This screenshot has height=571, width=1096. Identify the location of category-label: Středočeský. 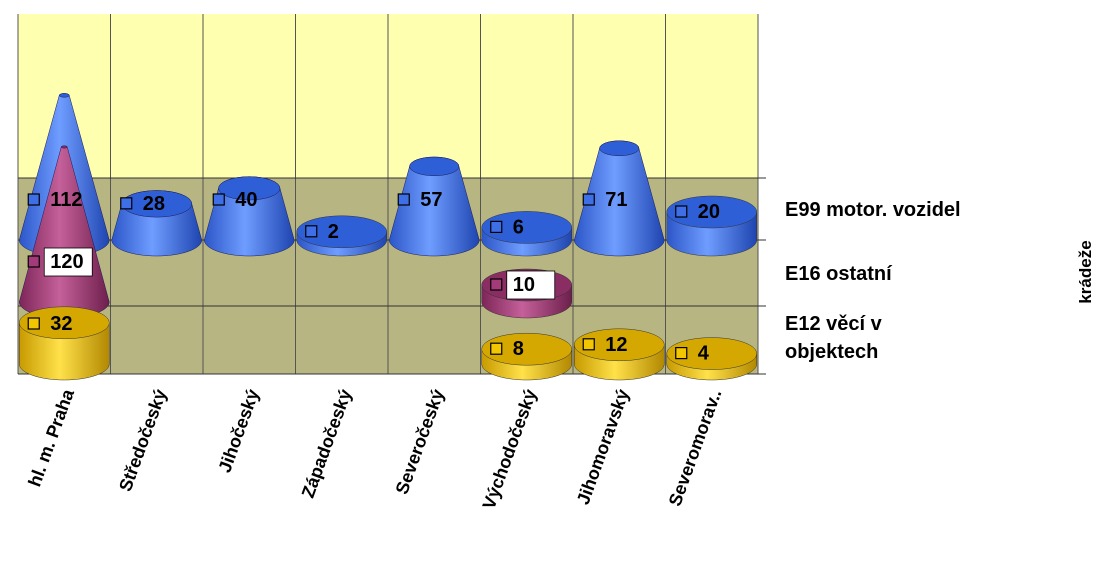
(142, 440).